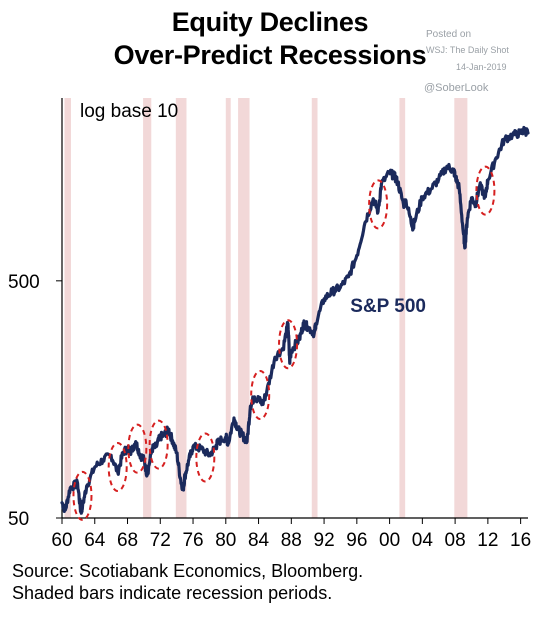 This screenshot has height=619, width=540. Describe the element at coordinates (61, 540) in the screenshot. I see `x-tick-label: 60` at that location.